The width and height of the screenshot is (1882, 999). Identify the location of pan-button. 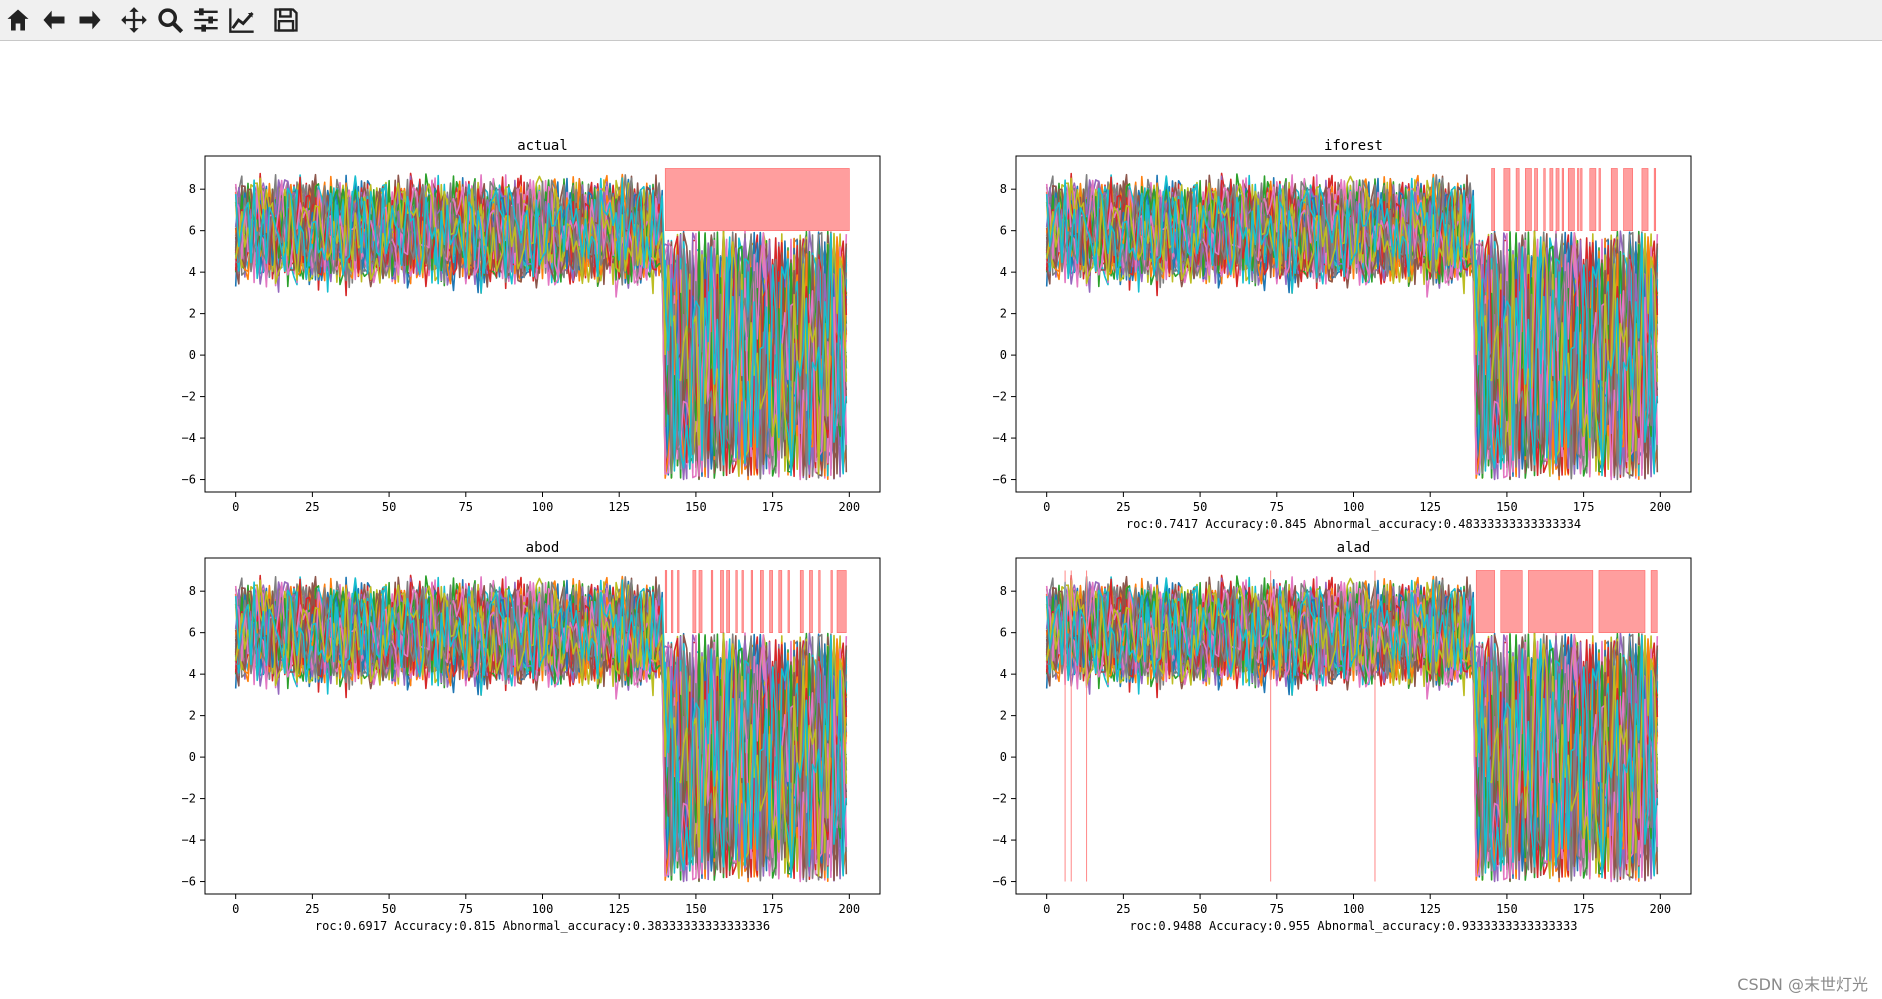
(134, 20).